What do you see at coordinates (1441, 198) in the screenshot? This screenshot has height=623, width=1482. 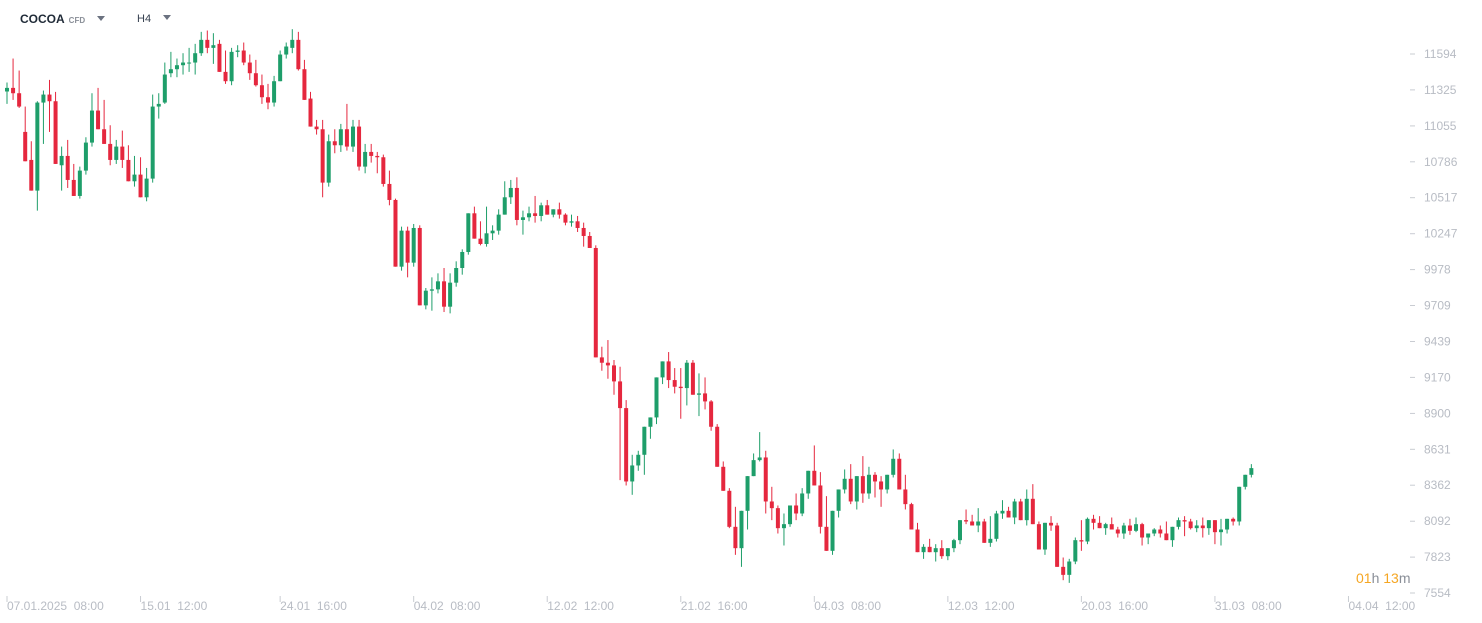 I see `y-tick-label: 10517` at bounding box center [1441, 198].